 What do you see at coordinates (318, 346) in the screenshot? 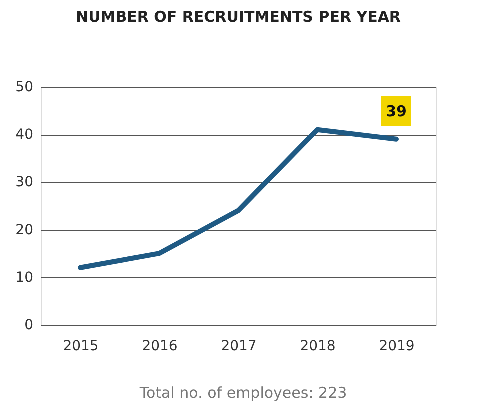
I see `x-tick-label: 2018` at bounding box center [318, 346].